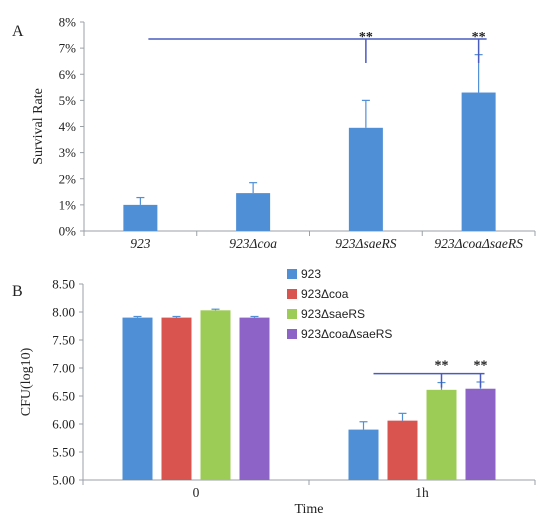  Describe the element at coordinates (215, 395) in the screenshot. I see `bar-b-series3-cat1` at that location.